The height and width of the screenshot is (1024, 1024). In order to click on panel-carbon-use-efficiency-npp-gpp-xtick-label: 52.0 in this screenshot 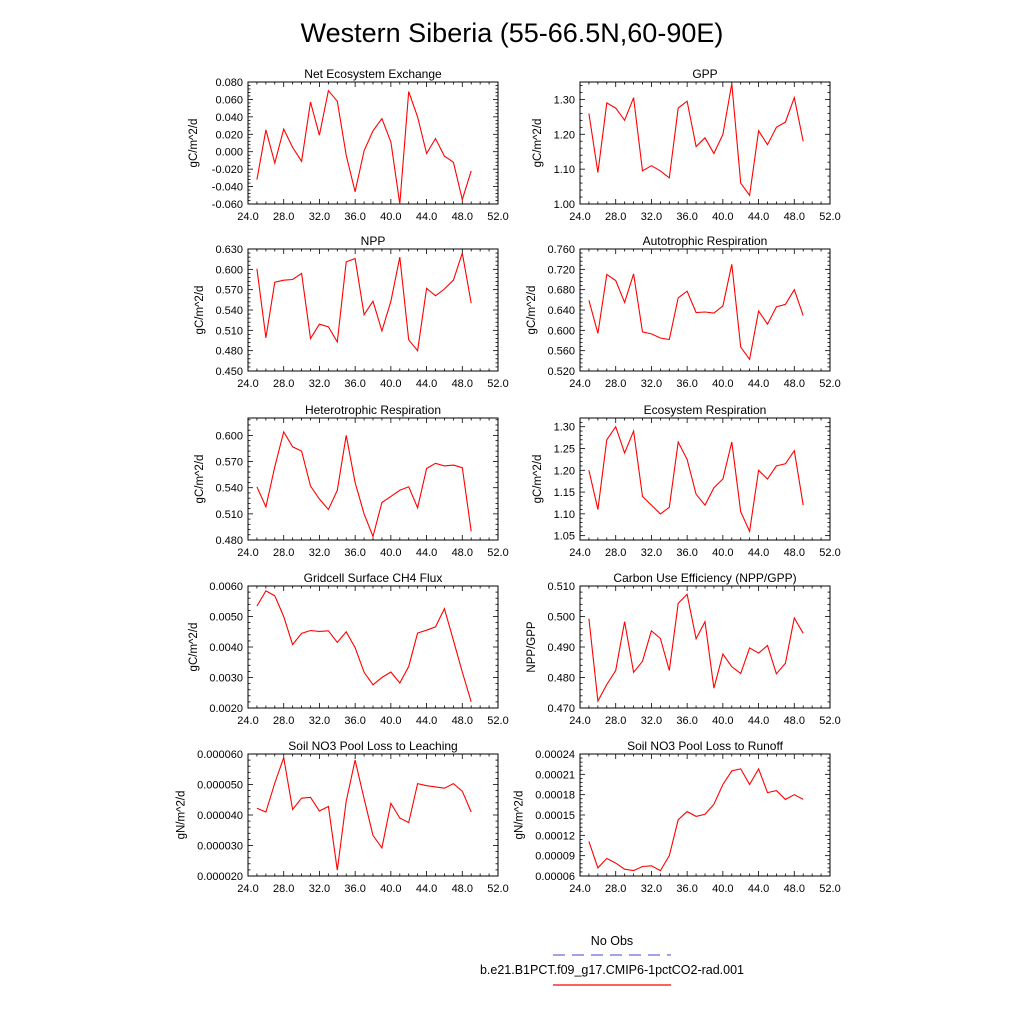, I will do `click(829, 721)`.